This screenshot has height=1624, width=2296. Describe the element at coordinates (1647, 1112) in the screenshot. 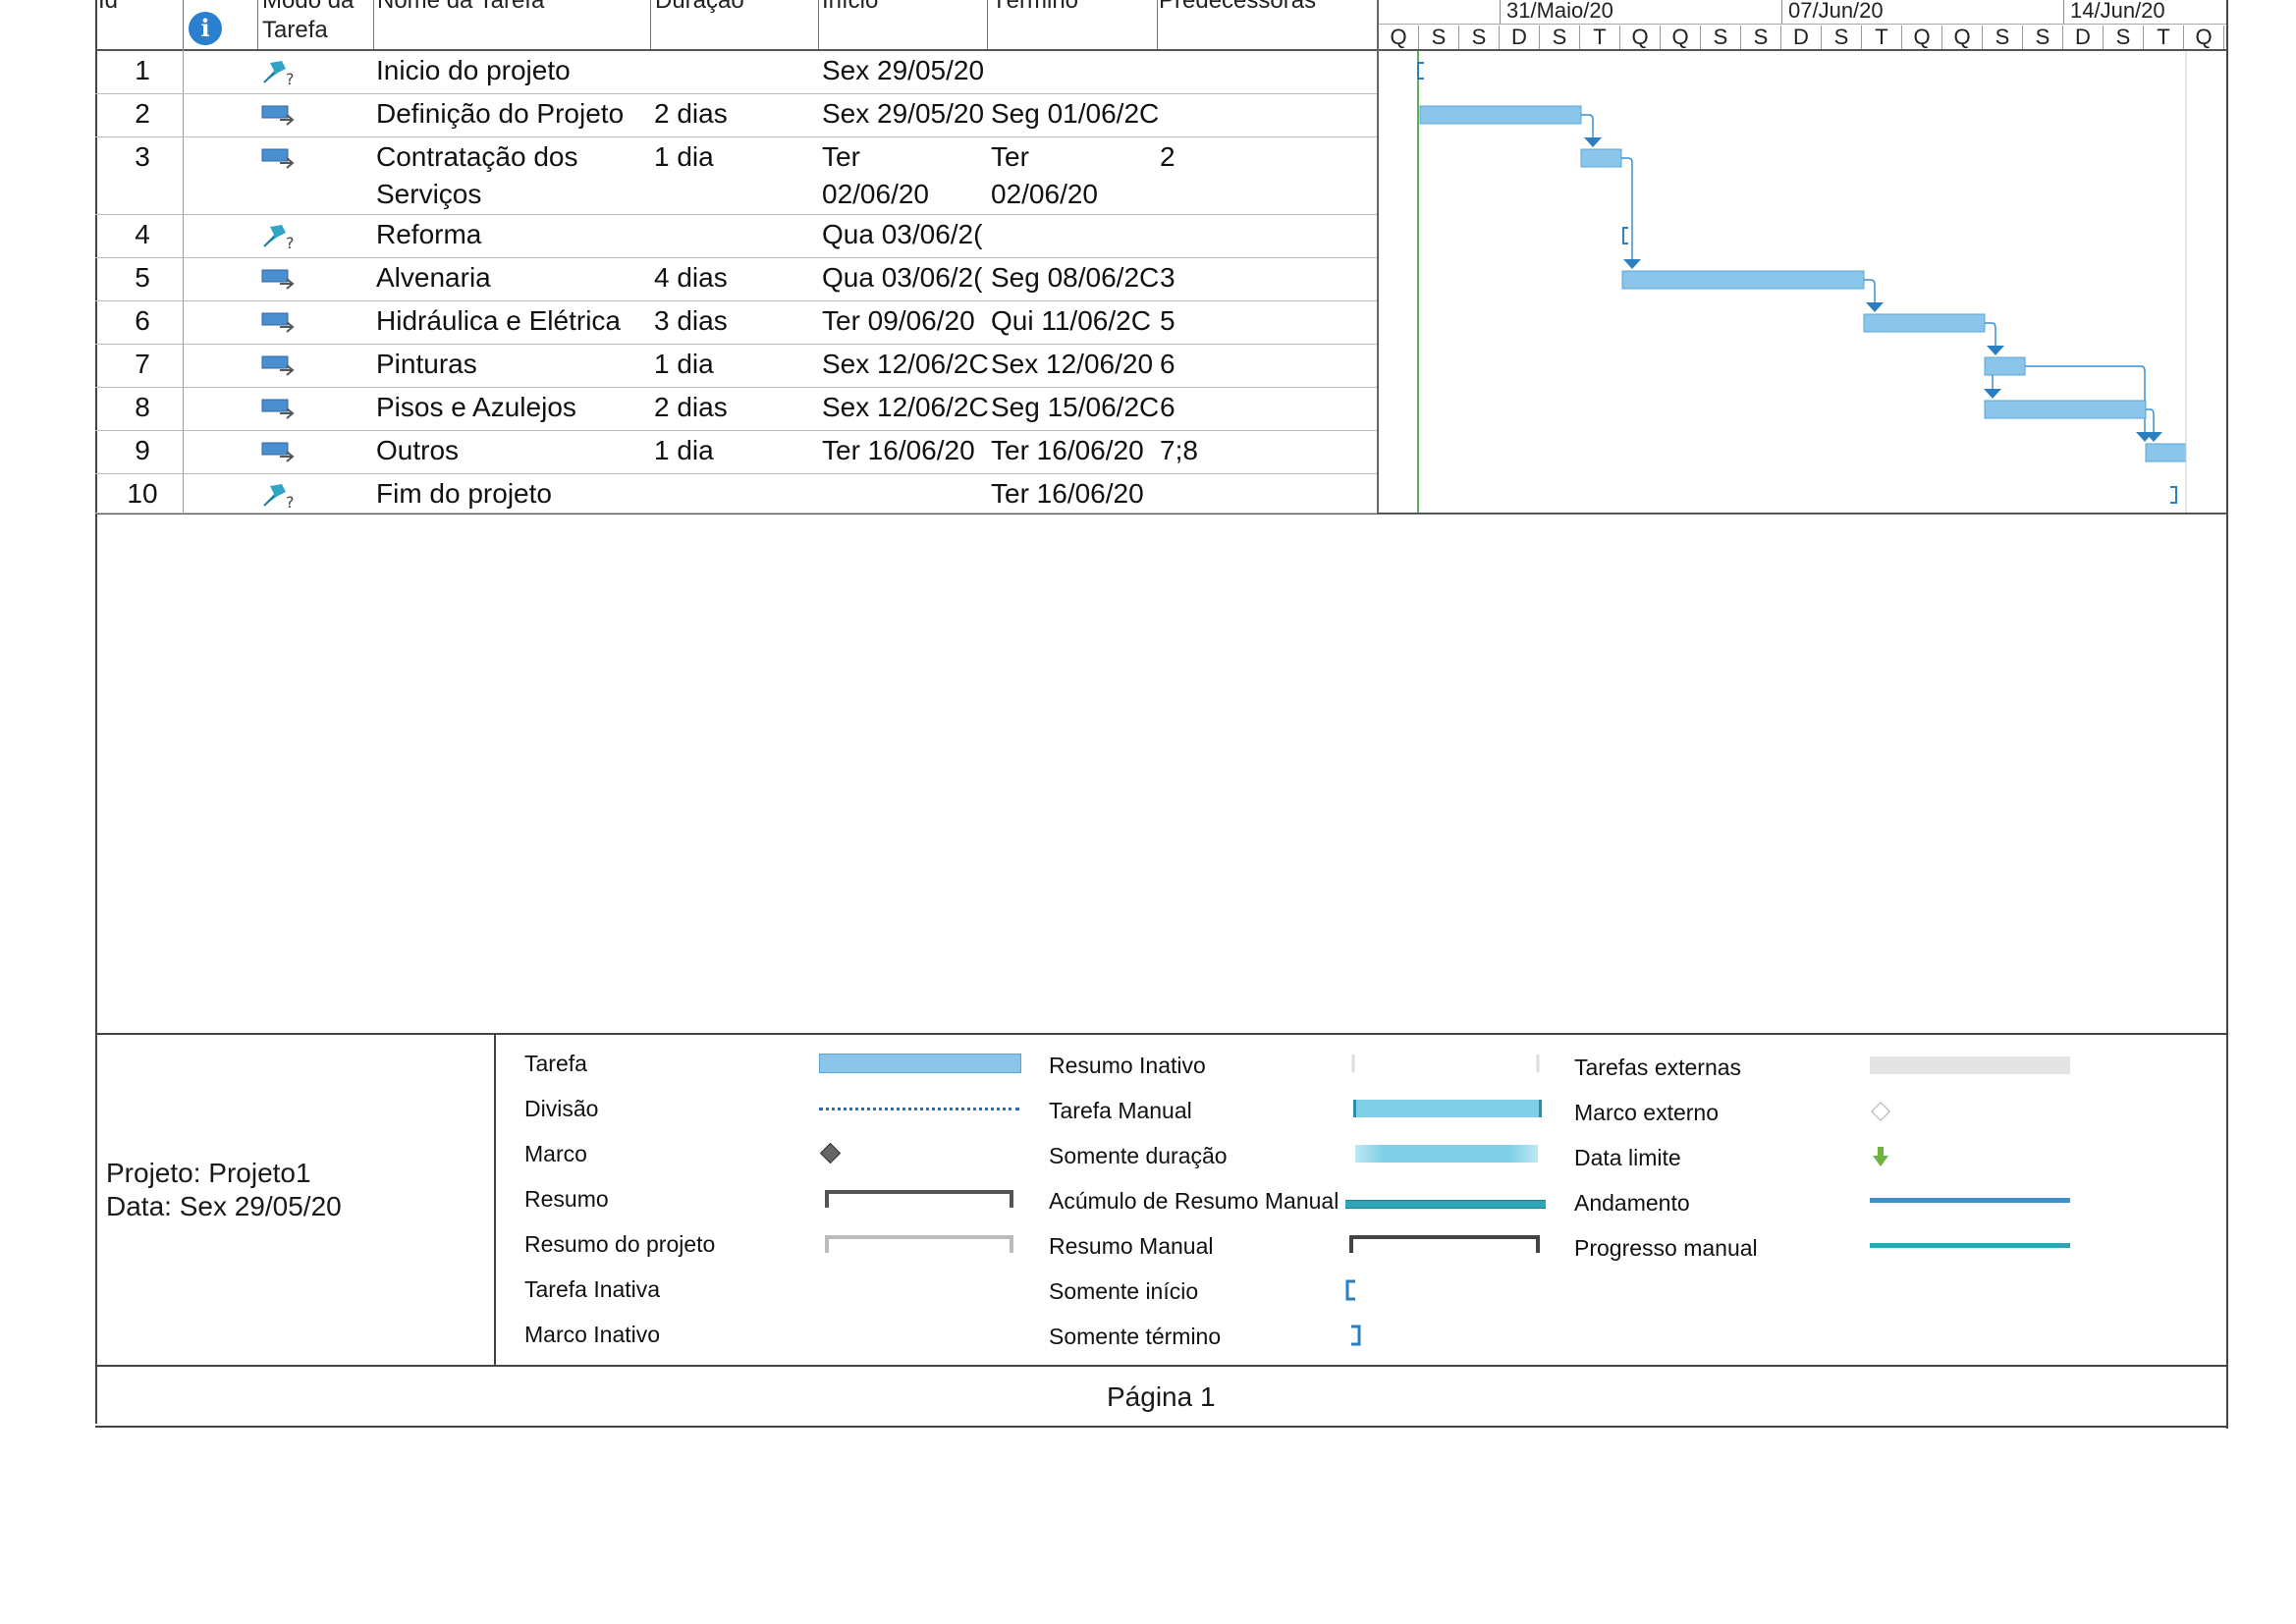

I see `legend-label: Marco externo` at that location.